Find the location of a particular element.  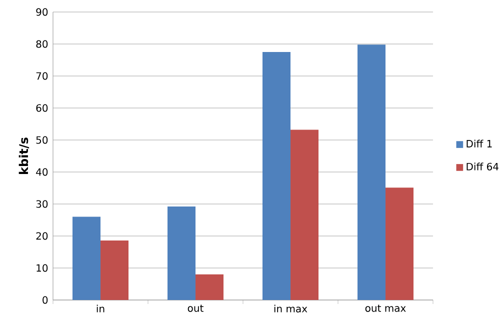

y-tick-label: 0 is located at coordinates (45, 300).